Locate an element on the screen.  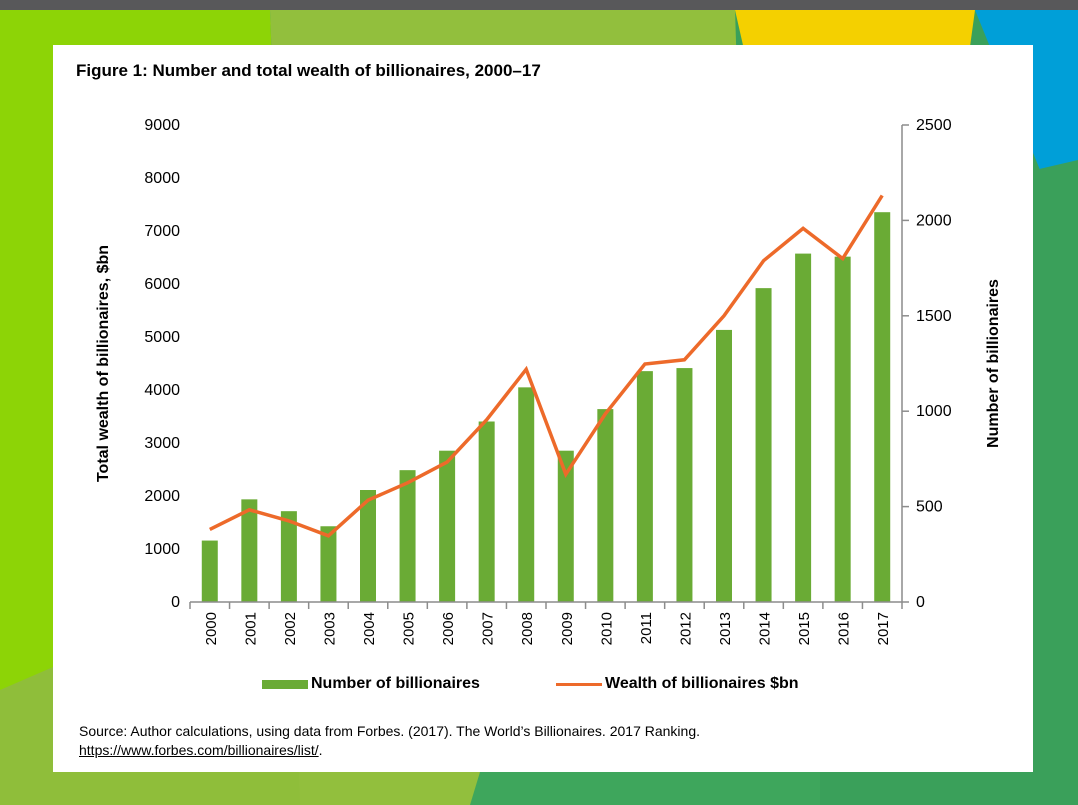
x-tick-label-2014: 2014 is located at coordinates (765, 628).